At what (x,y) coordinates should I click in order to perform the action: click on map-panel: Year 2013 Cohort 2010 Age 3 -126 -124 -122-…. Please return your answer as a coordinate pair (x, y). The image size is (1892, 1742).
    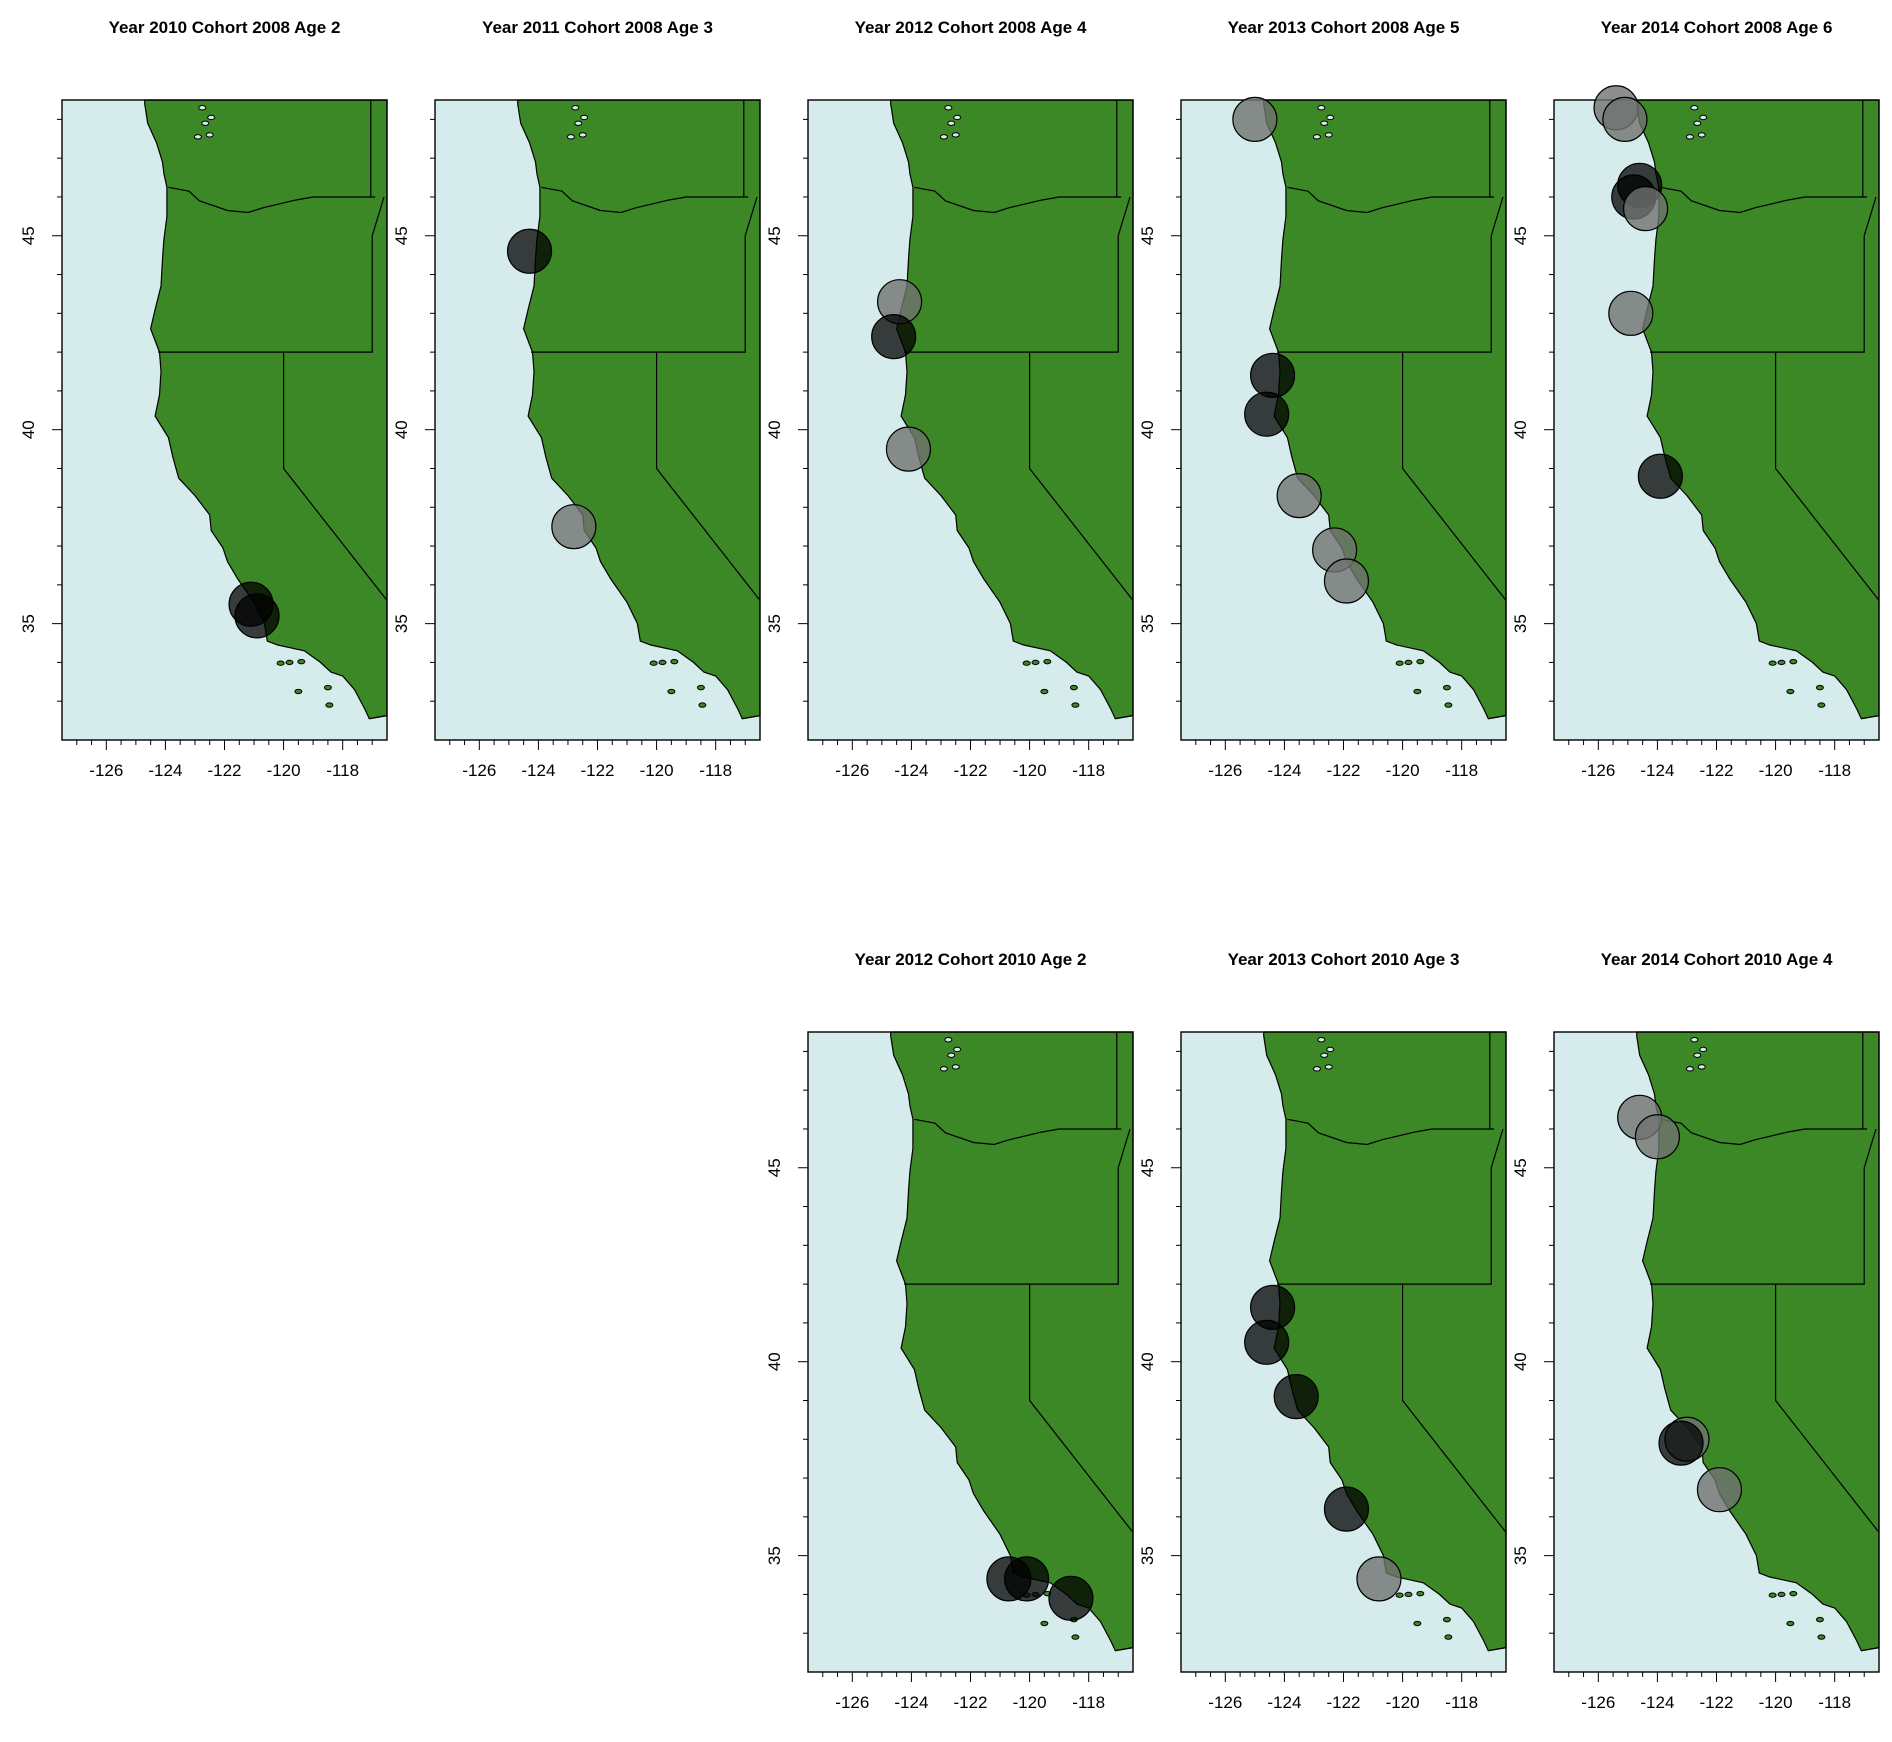
    Looking at the image, I should click on (1322, 1336).